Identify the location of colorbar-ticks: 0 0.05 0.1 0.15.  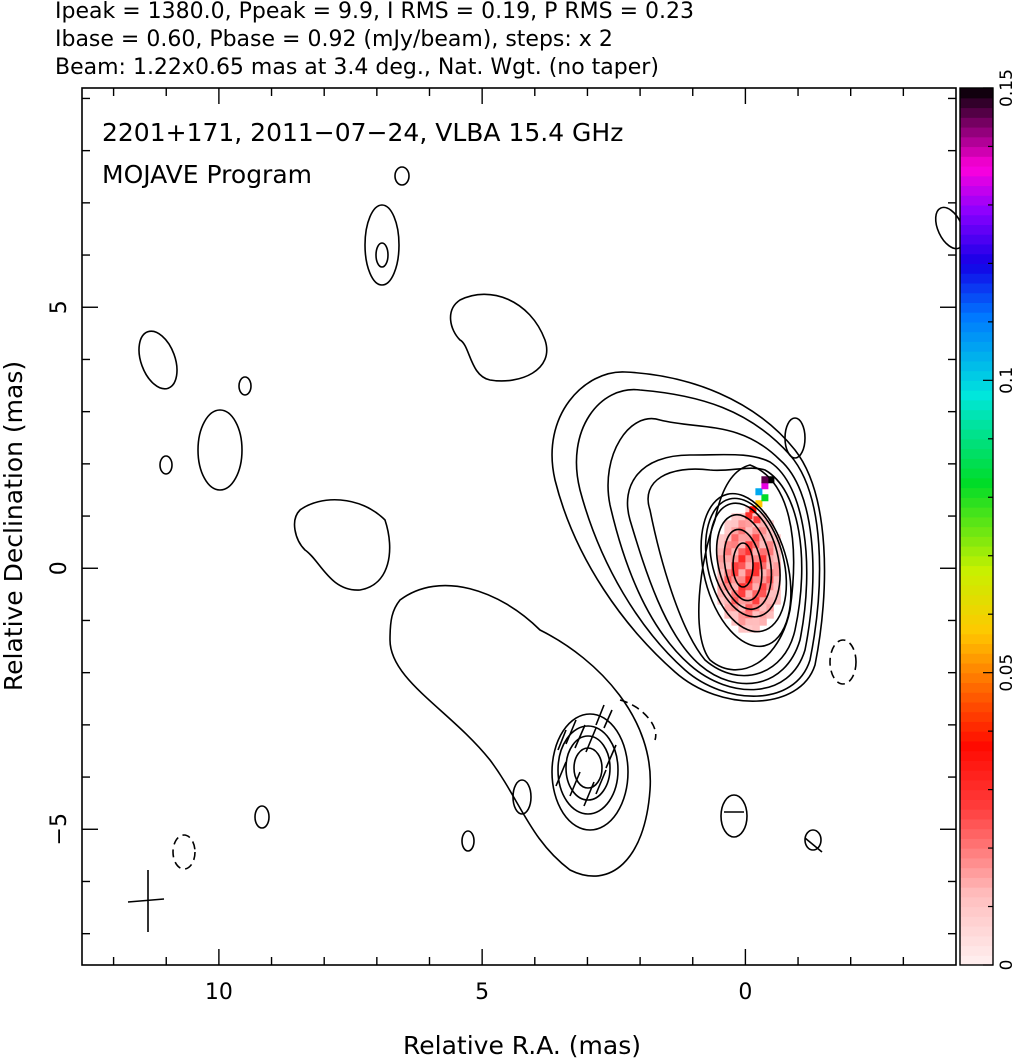
(1000, 519).